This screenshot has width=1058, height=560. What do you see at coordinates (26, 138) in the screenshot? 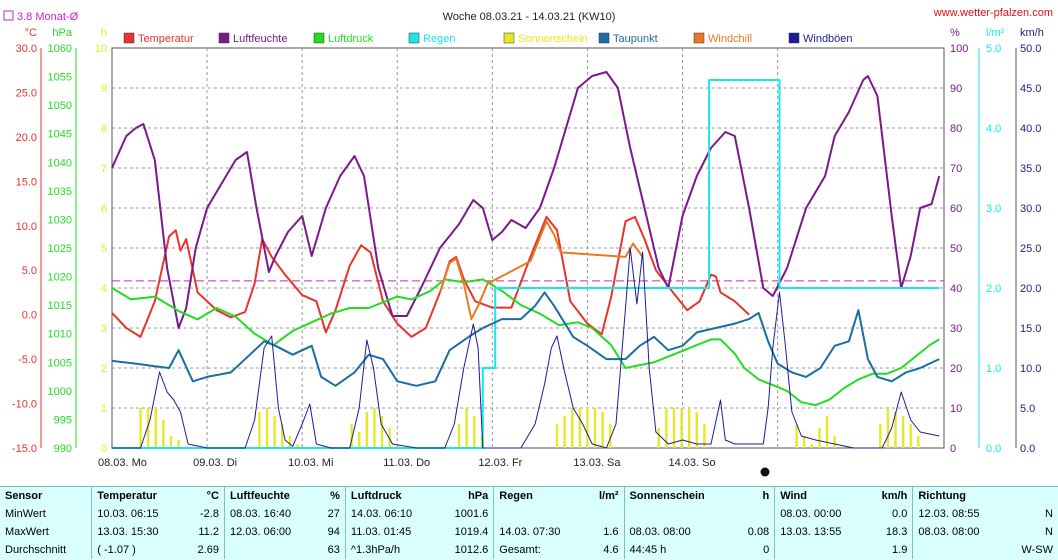
I see `axis-temp-tick: 20.0` at bounding box center [26, 138].